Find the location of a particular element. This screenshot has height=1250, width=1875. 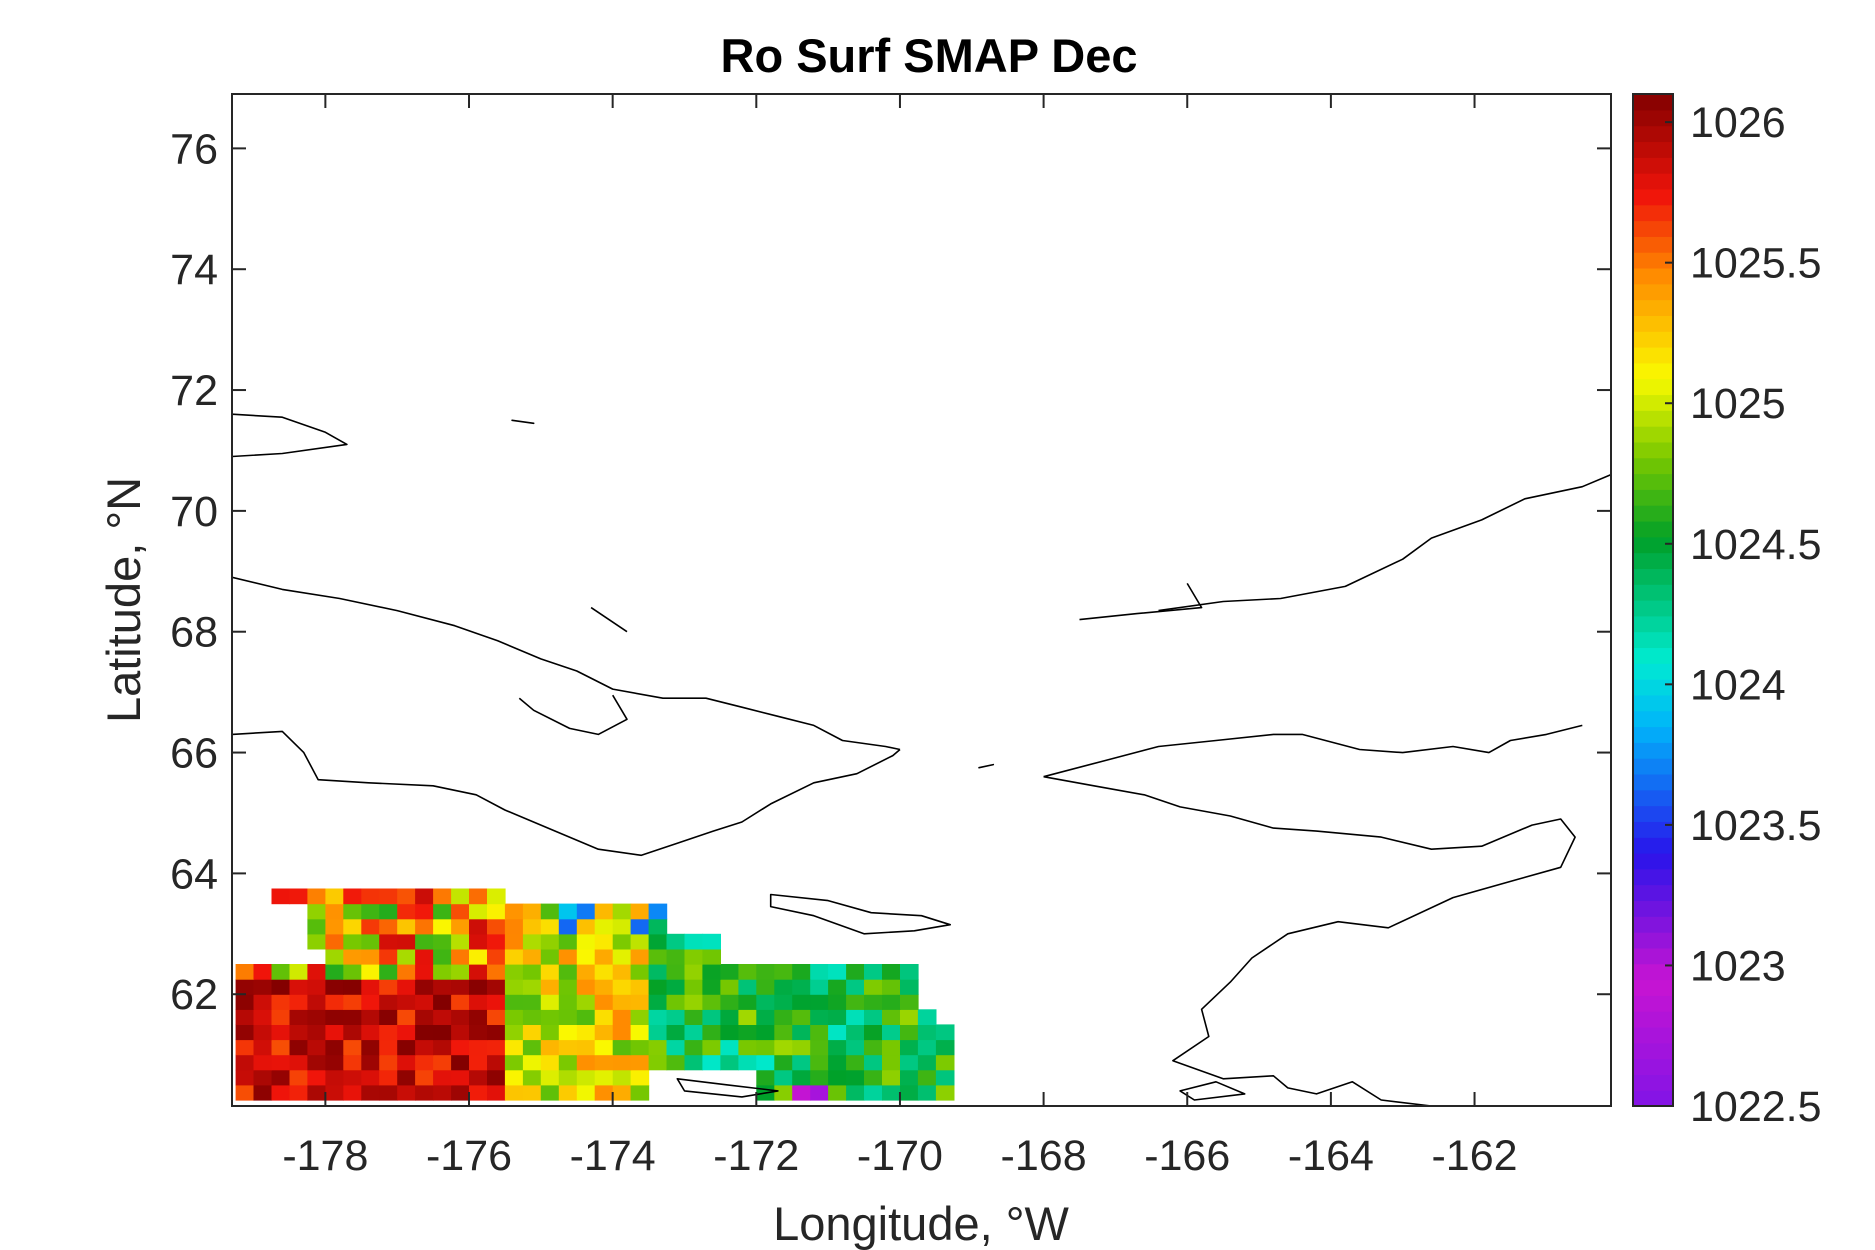

colorbar-scale is located at coordinates (1653, 600).